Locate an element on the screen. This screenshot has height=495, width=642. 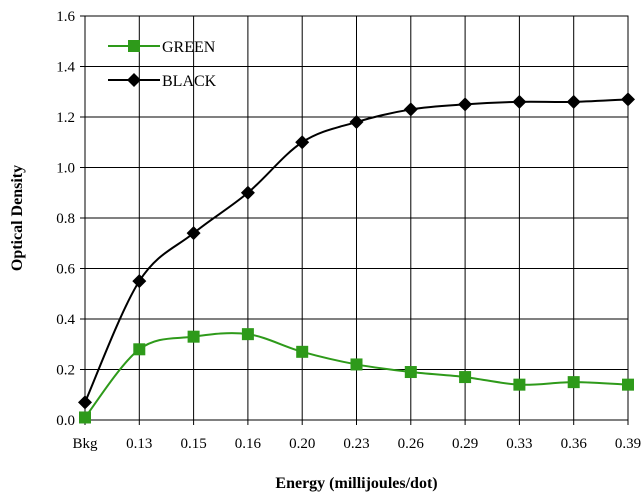
x-tick-label: Bkg is located at coordinates (85, 444).